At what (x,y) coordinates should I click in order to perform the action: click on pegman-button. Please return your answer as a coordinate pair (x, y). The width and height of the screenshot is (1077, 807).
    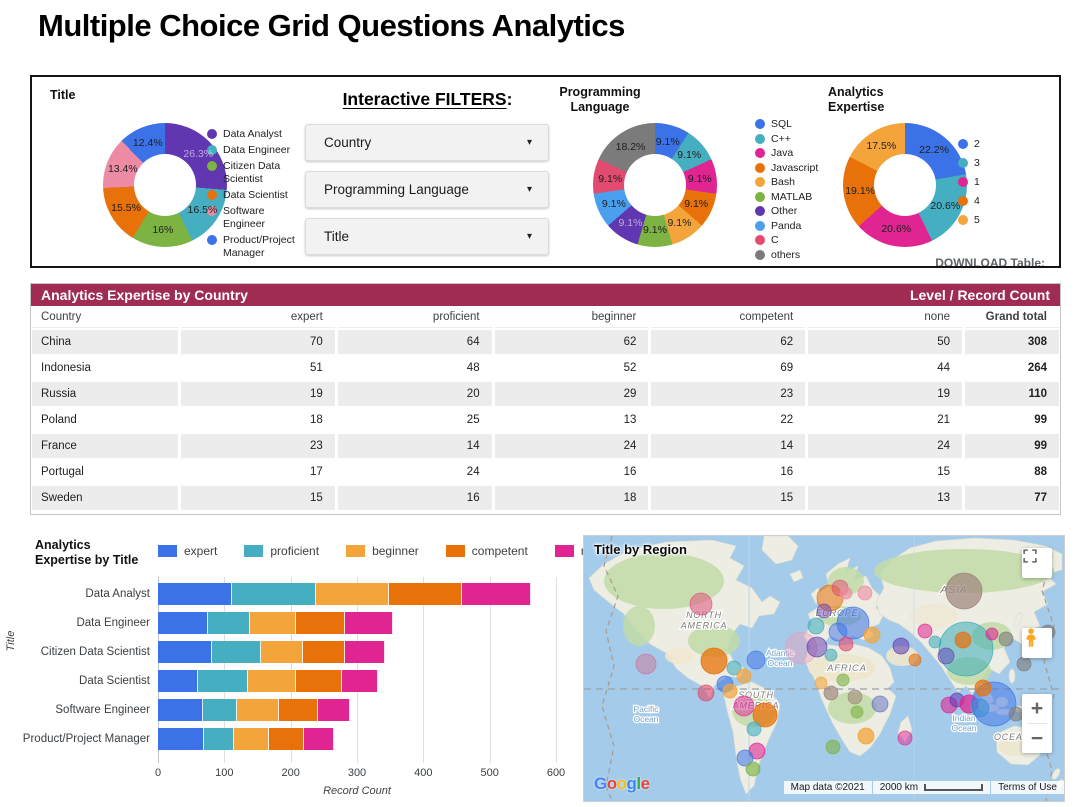
    Looking at the image, I should click on (1037, 643).